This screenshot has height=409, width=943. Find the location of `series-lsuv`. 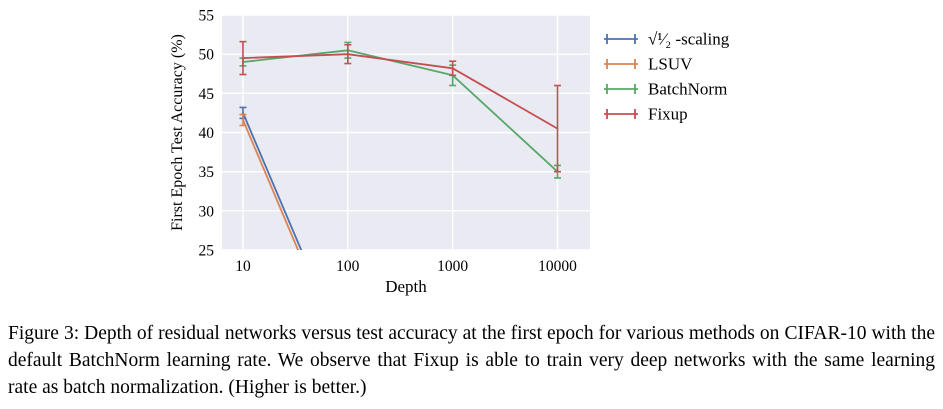

series-lsuv is located at coordinates (269, 181).